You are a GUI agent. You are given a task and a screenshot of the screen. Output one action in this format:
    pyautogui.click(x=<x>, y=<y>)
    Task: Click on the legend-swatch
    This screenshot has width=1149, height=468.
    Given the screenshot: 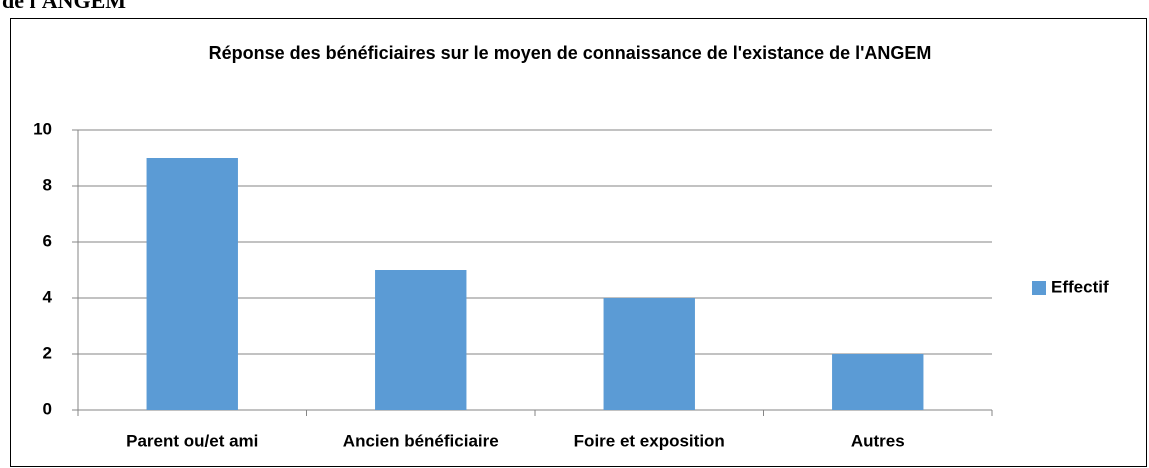 What is the action you would take?
    pyautogui.click(x=1039, y=288)
    